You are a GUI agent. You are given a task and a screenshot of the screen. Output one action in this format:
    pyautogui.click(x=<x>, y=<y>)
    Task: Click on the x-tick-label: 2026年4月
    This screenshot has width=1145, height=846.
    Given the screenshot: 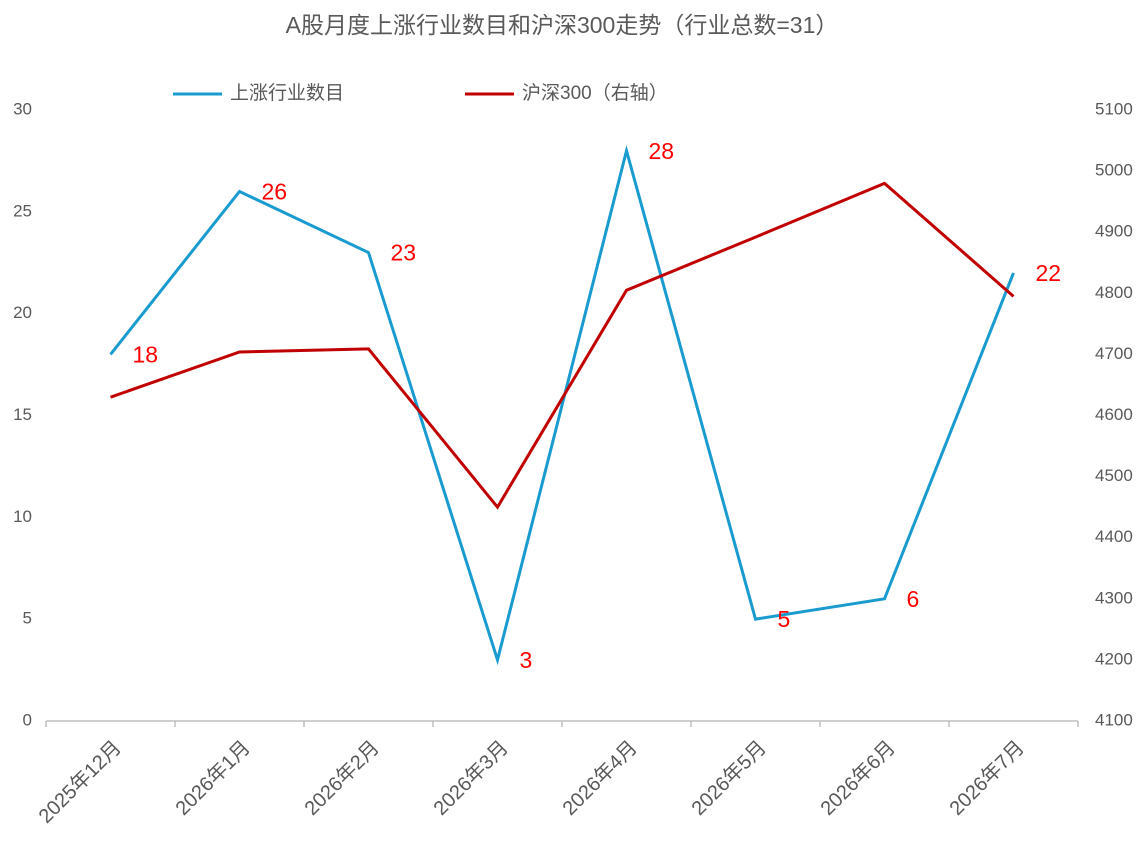 What is the action you would take?
    pyautogui.click(x=600, y=778)
    